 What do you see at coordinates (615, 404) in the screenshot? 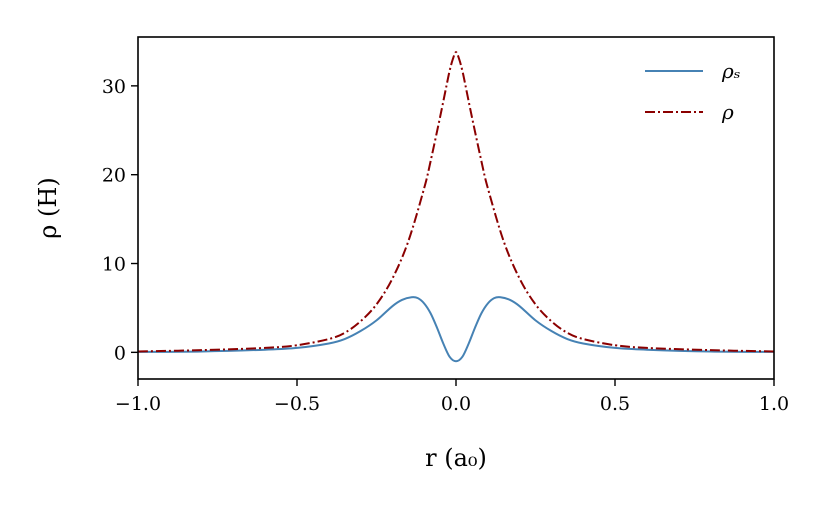
I see `x-tick-label: 0.5` at bounding box center [615, 404].